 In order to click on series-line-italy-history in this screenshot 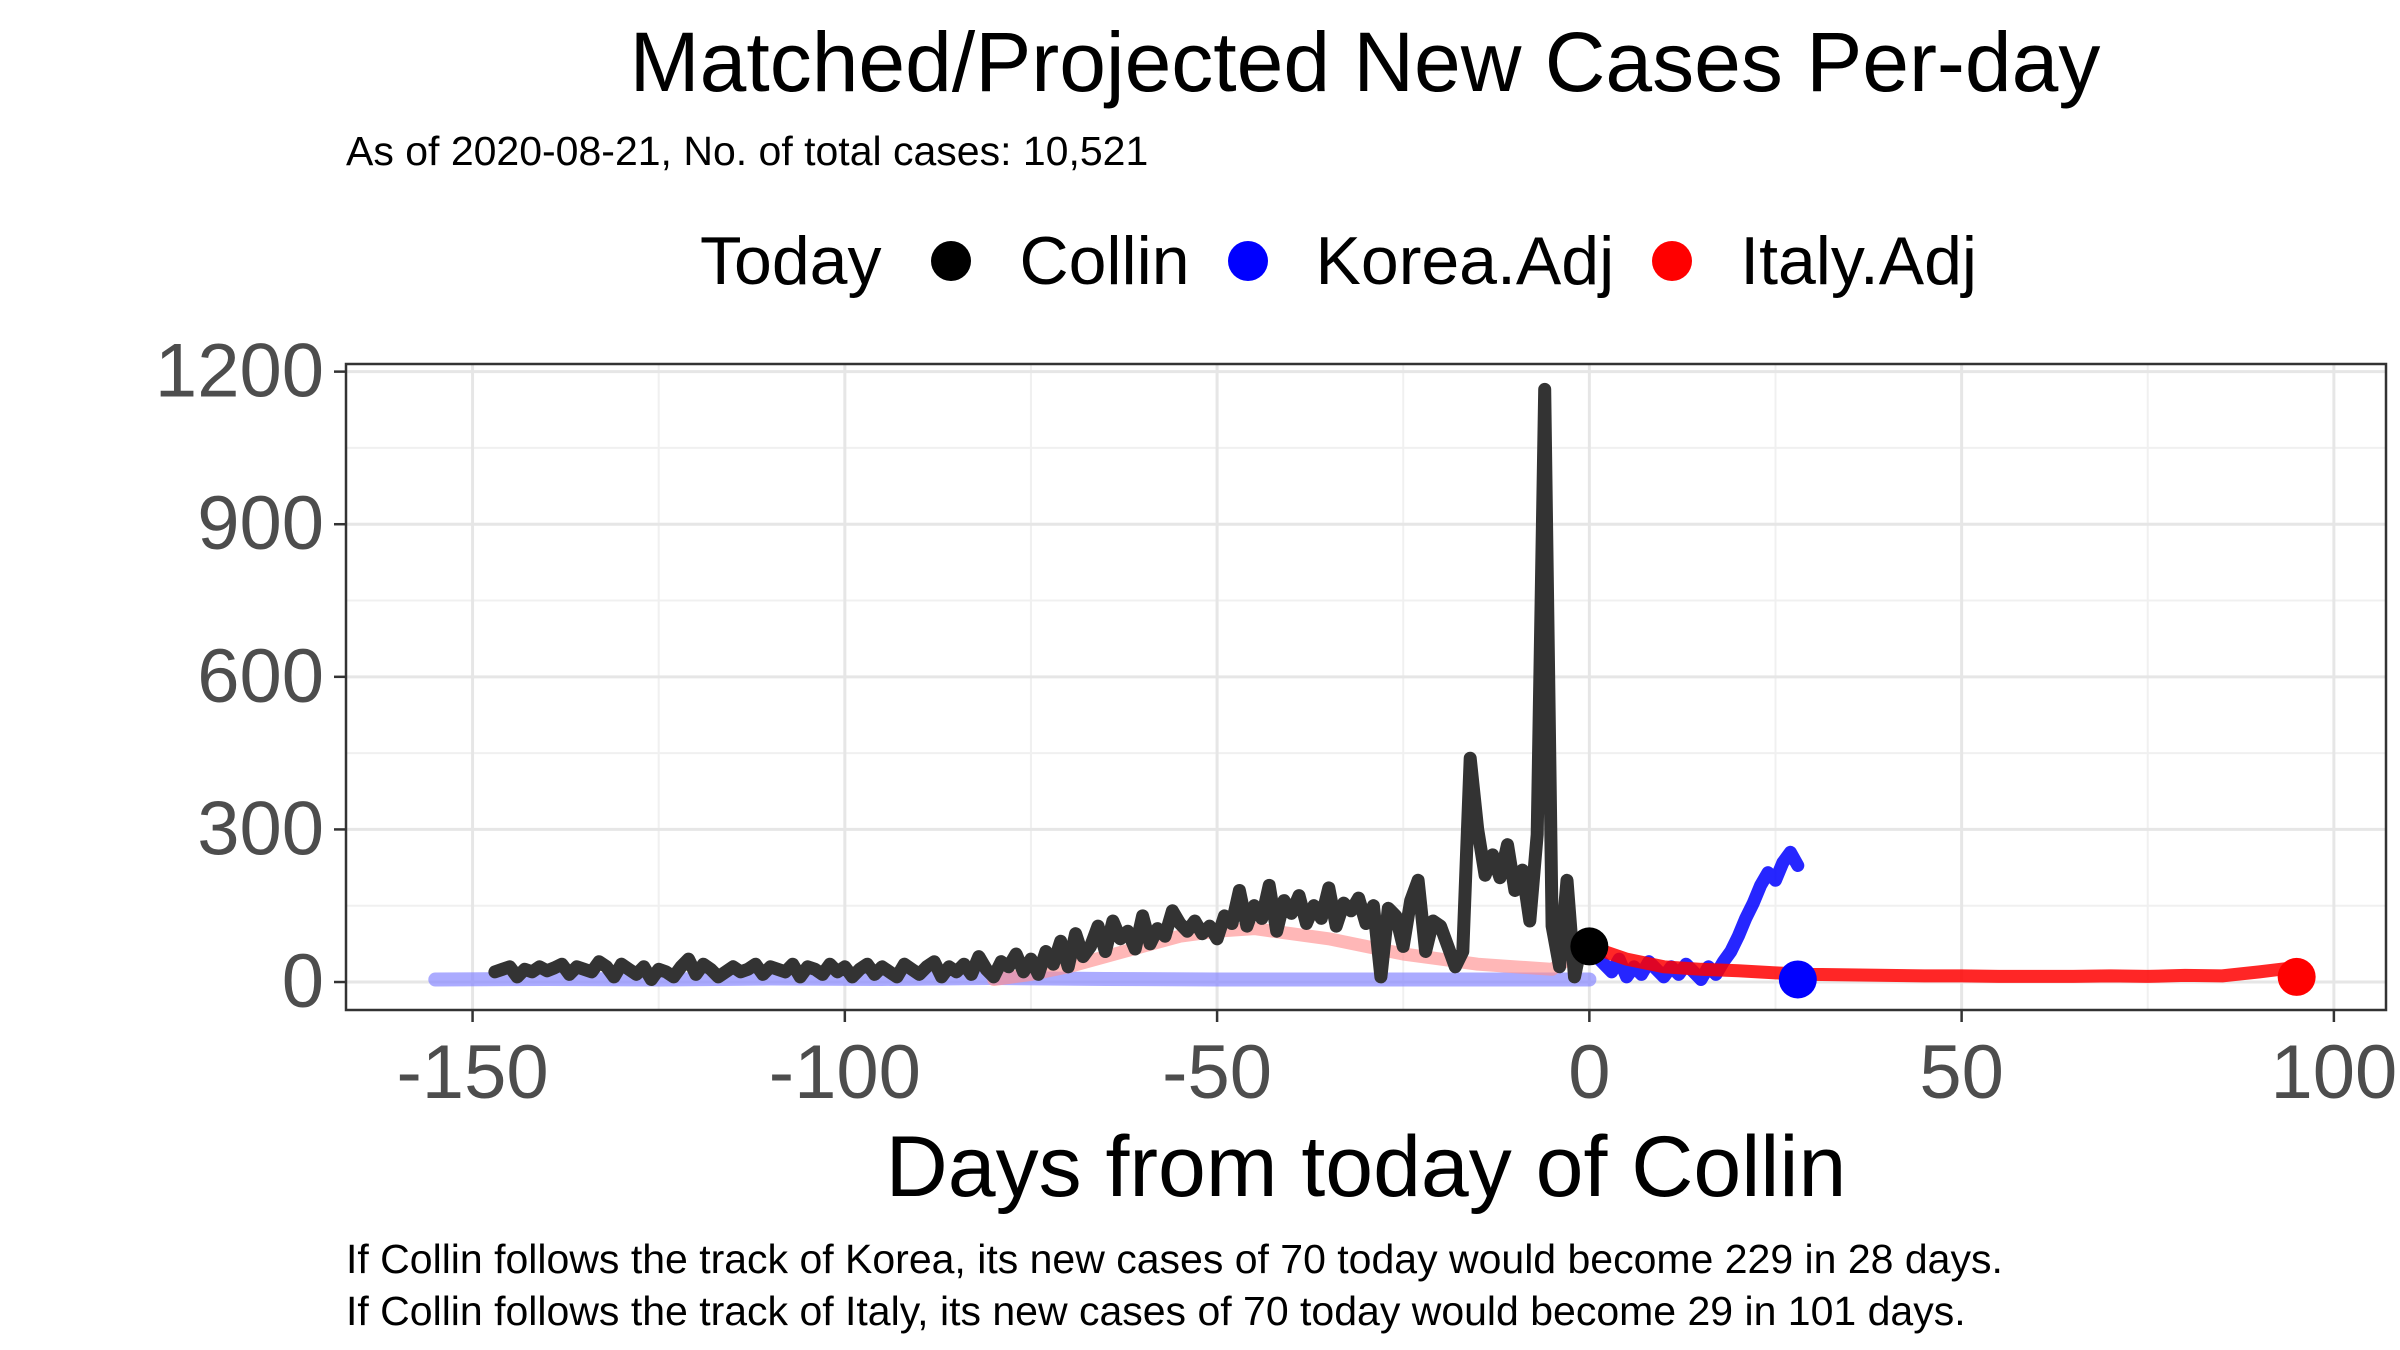, I will do `click(1291, 954)`.